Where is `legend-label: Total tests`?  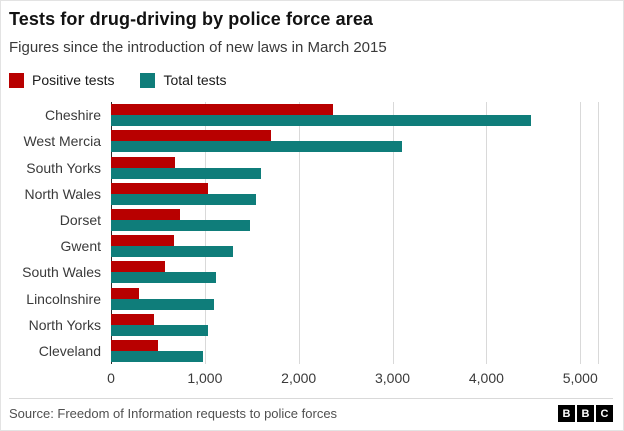
legend-label: Total tests is located at coordinates (195, 80).